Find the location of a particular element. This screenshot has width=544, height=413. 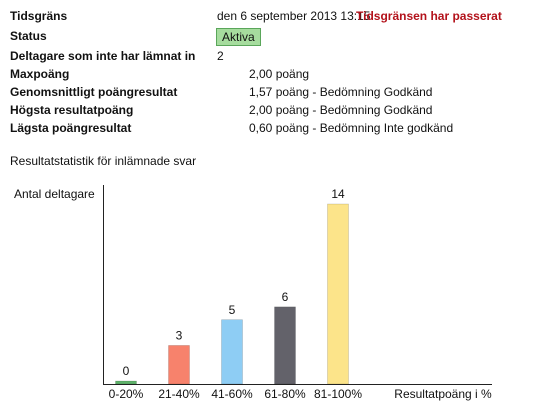

data-label: 3 is located at coordinates (179, 336).